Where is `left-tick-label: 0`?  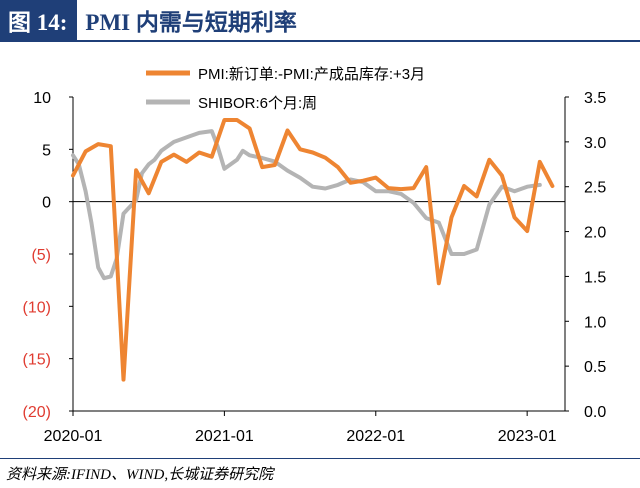 left-tick-label: 0 is located at coordinates (46, 203).